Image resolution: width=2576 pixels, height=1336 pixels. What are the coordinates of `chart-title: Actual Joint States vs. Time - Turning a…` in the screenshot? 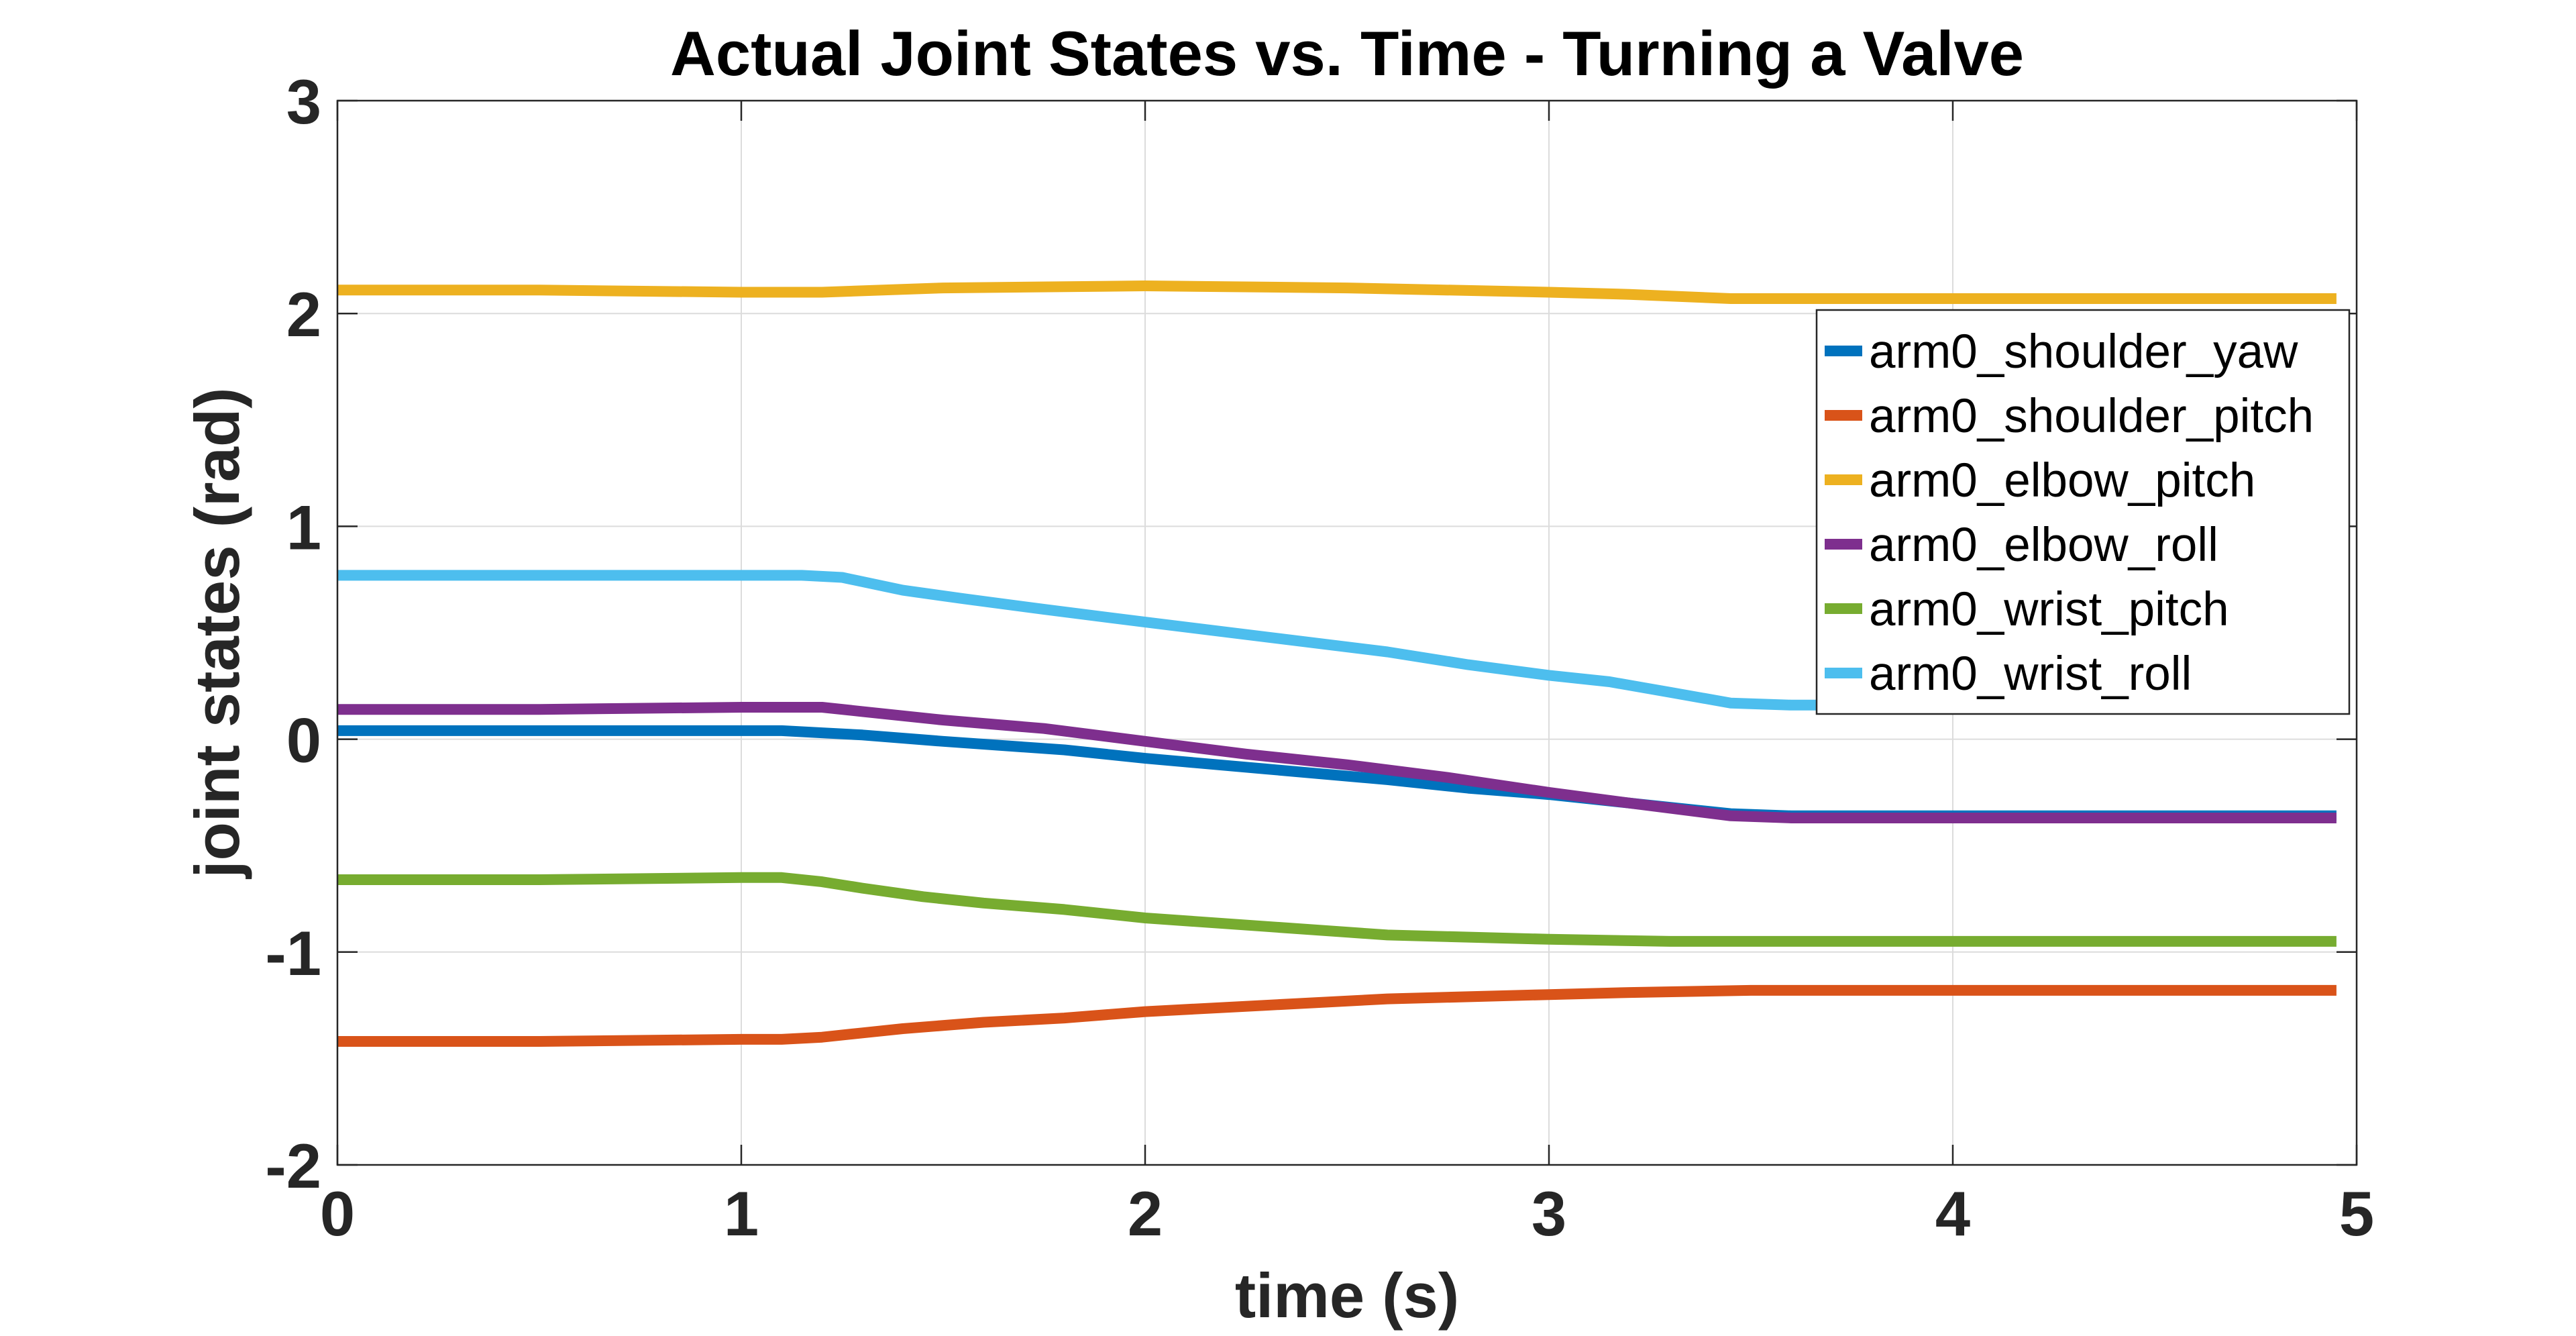 It's located at (1347, 54).